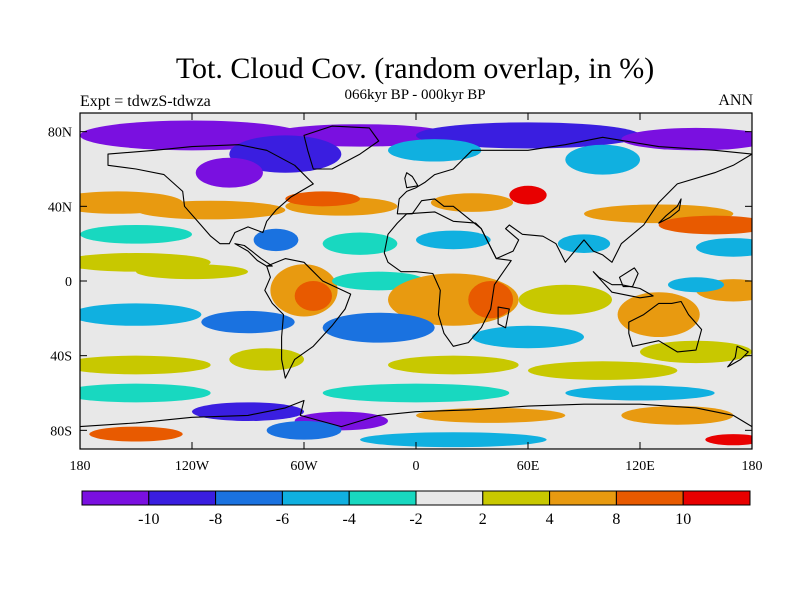 Image resolution: width=800 pixels, height=600 pixels. I want to click on plot-subtitle: 066kyr BP - 000kyr BP, so click(415, 95).